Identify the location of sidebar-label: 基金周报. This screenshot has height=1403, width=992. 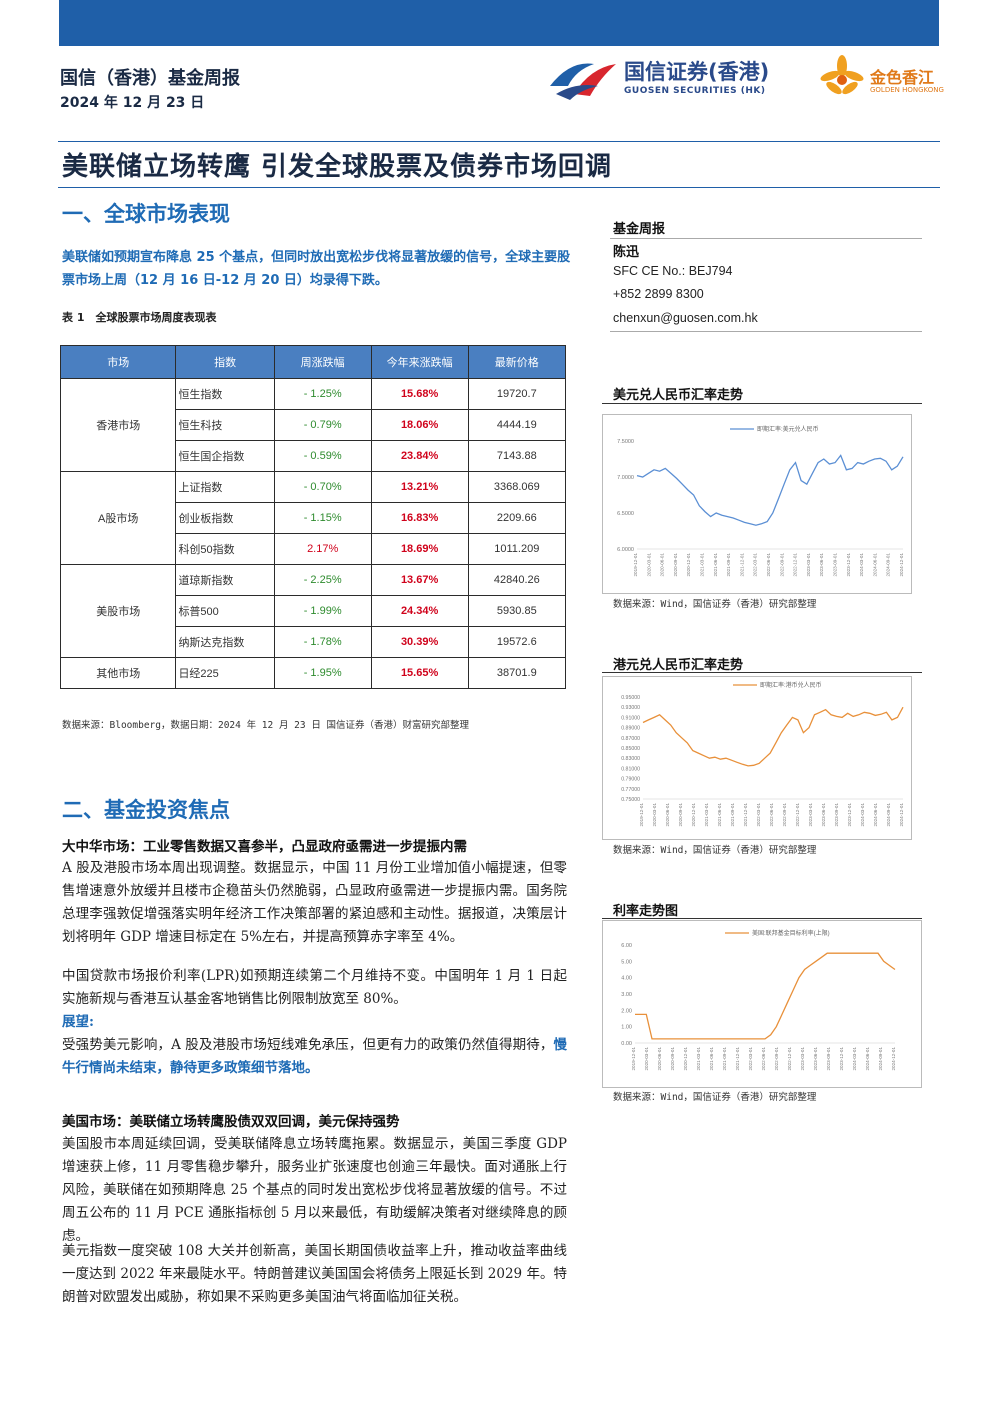
(639, 229).